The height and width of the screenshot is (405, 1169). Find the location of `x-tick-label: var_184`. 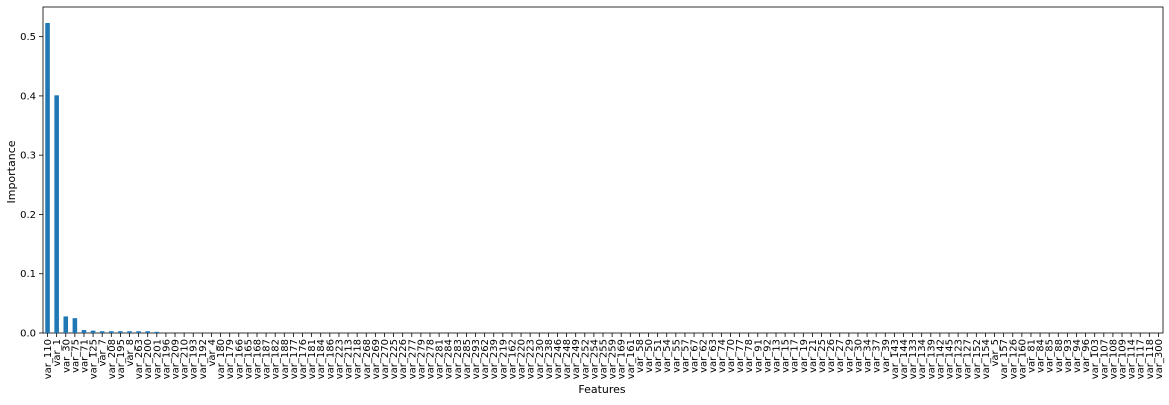

x-tick-label: var_184 is located at coordinates (321, 359).